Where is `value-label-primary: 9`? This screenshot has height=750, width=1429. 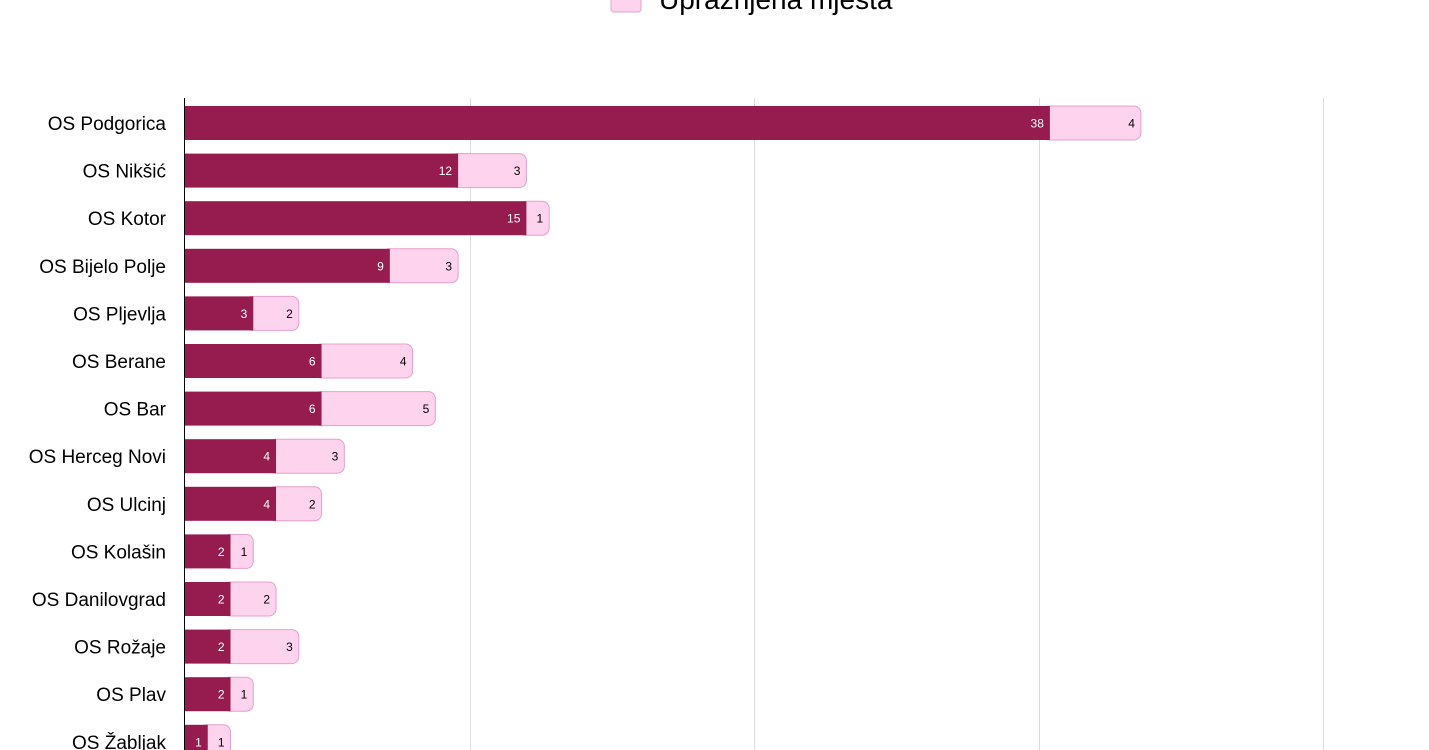
value-label-primary: 9 is located at coordinates (380, 266).